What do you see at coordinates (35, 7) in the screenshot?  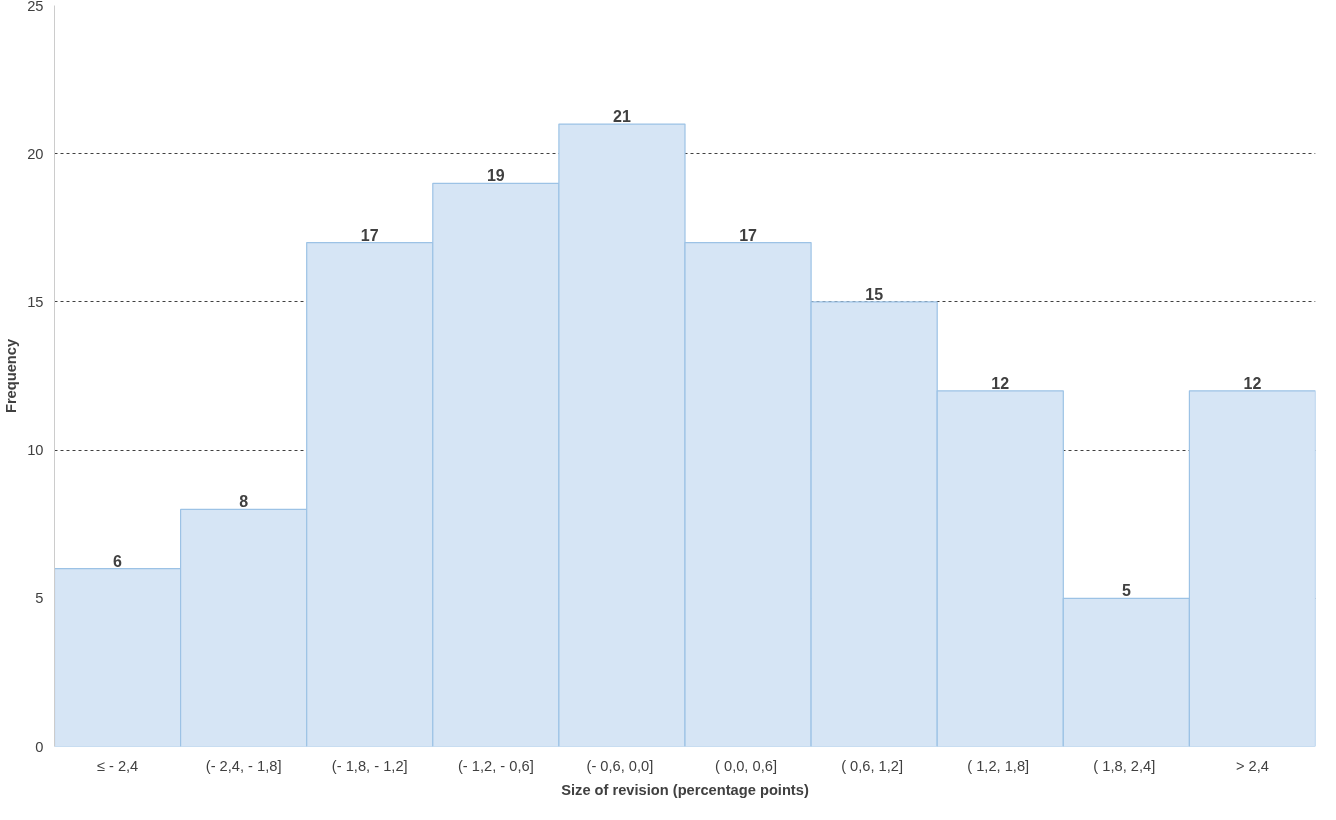 I see `y-tick-label: 25` at bounding box center [35, 7].